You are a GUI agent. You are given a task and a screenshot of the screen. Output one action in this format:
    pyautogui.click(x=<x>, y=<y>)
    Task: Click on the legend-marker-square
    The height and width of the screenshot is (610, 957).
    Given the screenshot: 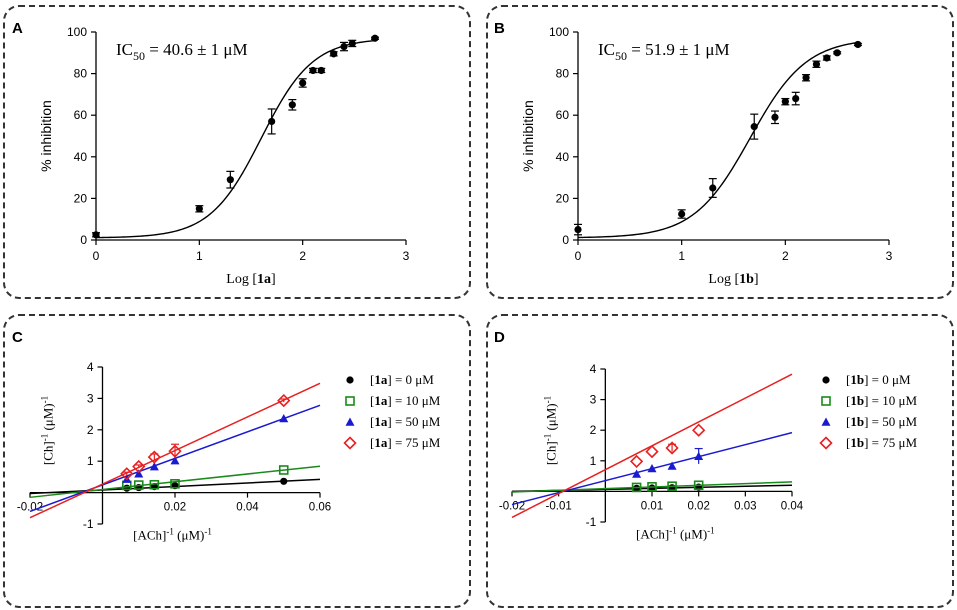 What is the action you would take?
    pyautogui.click(x=826, y=401)
    